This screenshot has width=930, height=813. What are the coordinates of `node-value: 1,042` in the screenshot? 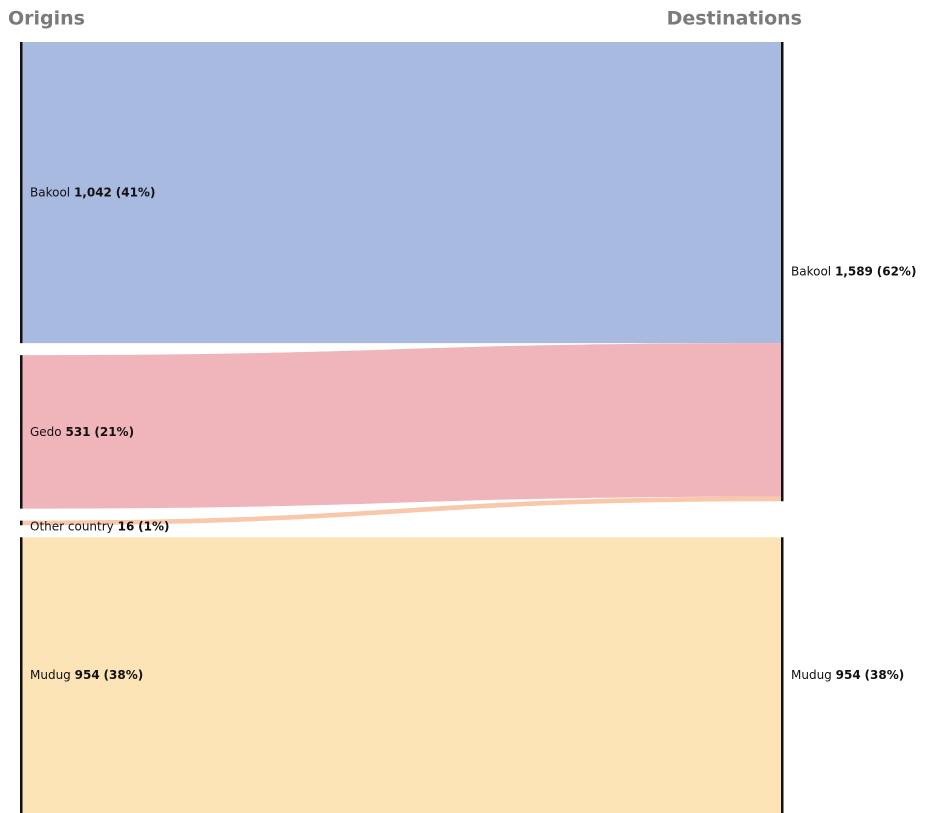 It's located at (93, 192).